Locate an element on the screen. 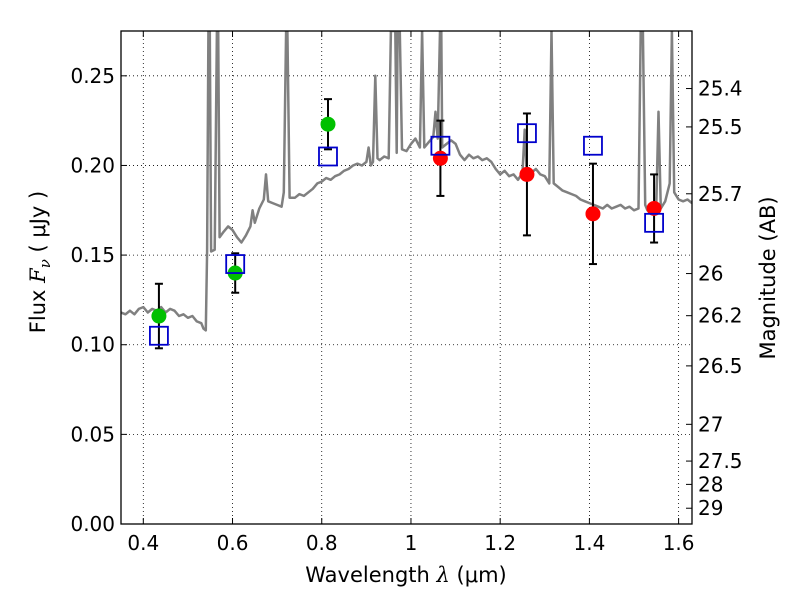  y-axis-label-text: Flux is located at coordinates (38, 312).